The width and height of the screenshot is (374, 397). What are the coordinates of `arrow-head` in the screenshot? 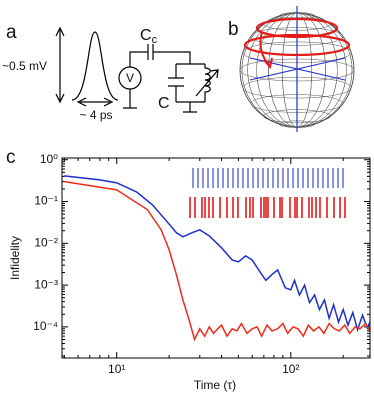 It's located at (268, 63).